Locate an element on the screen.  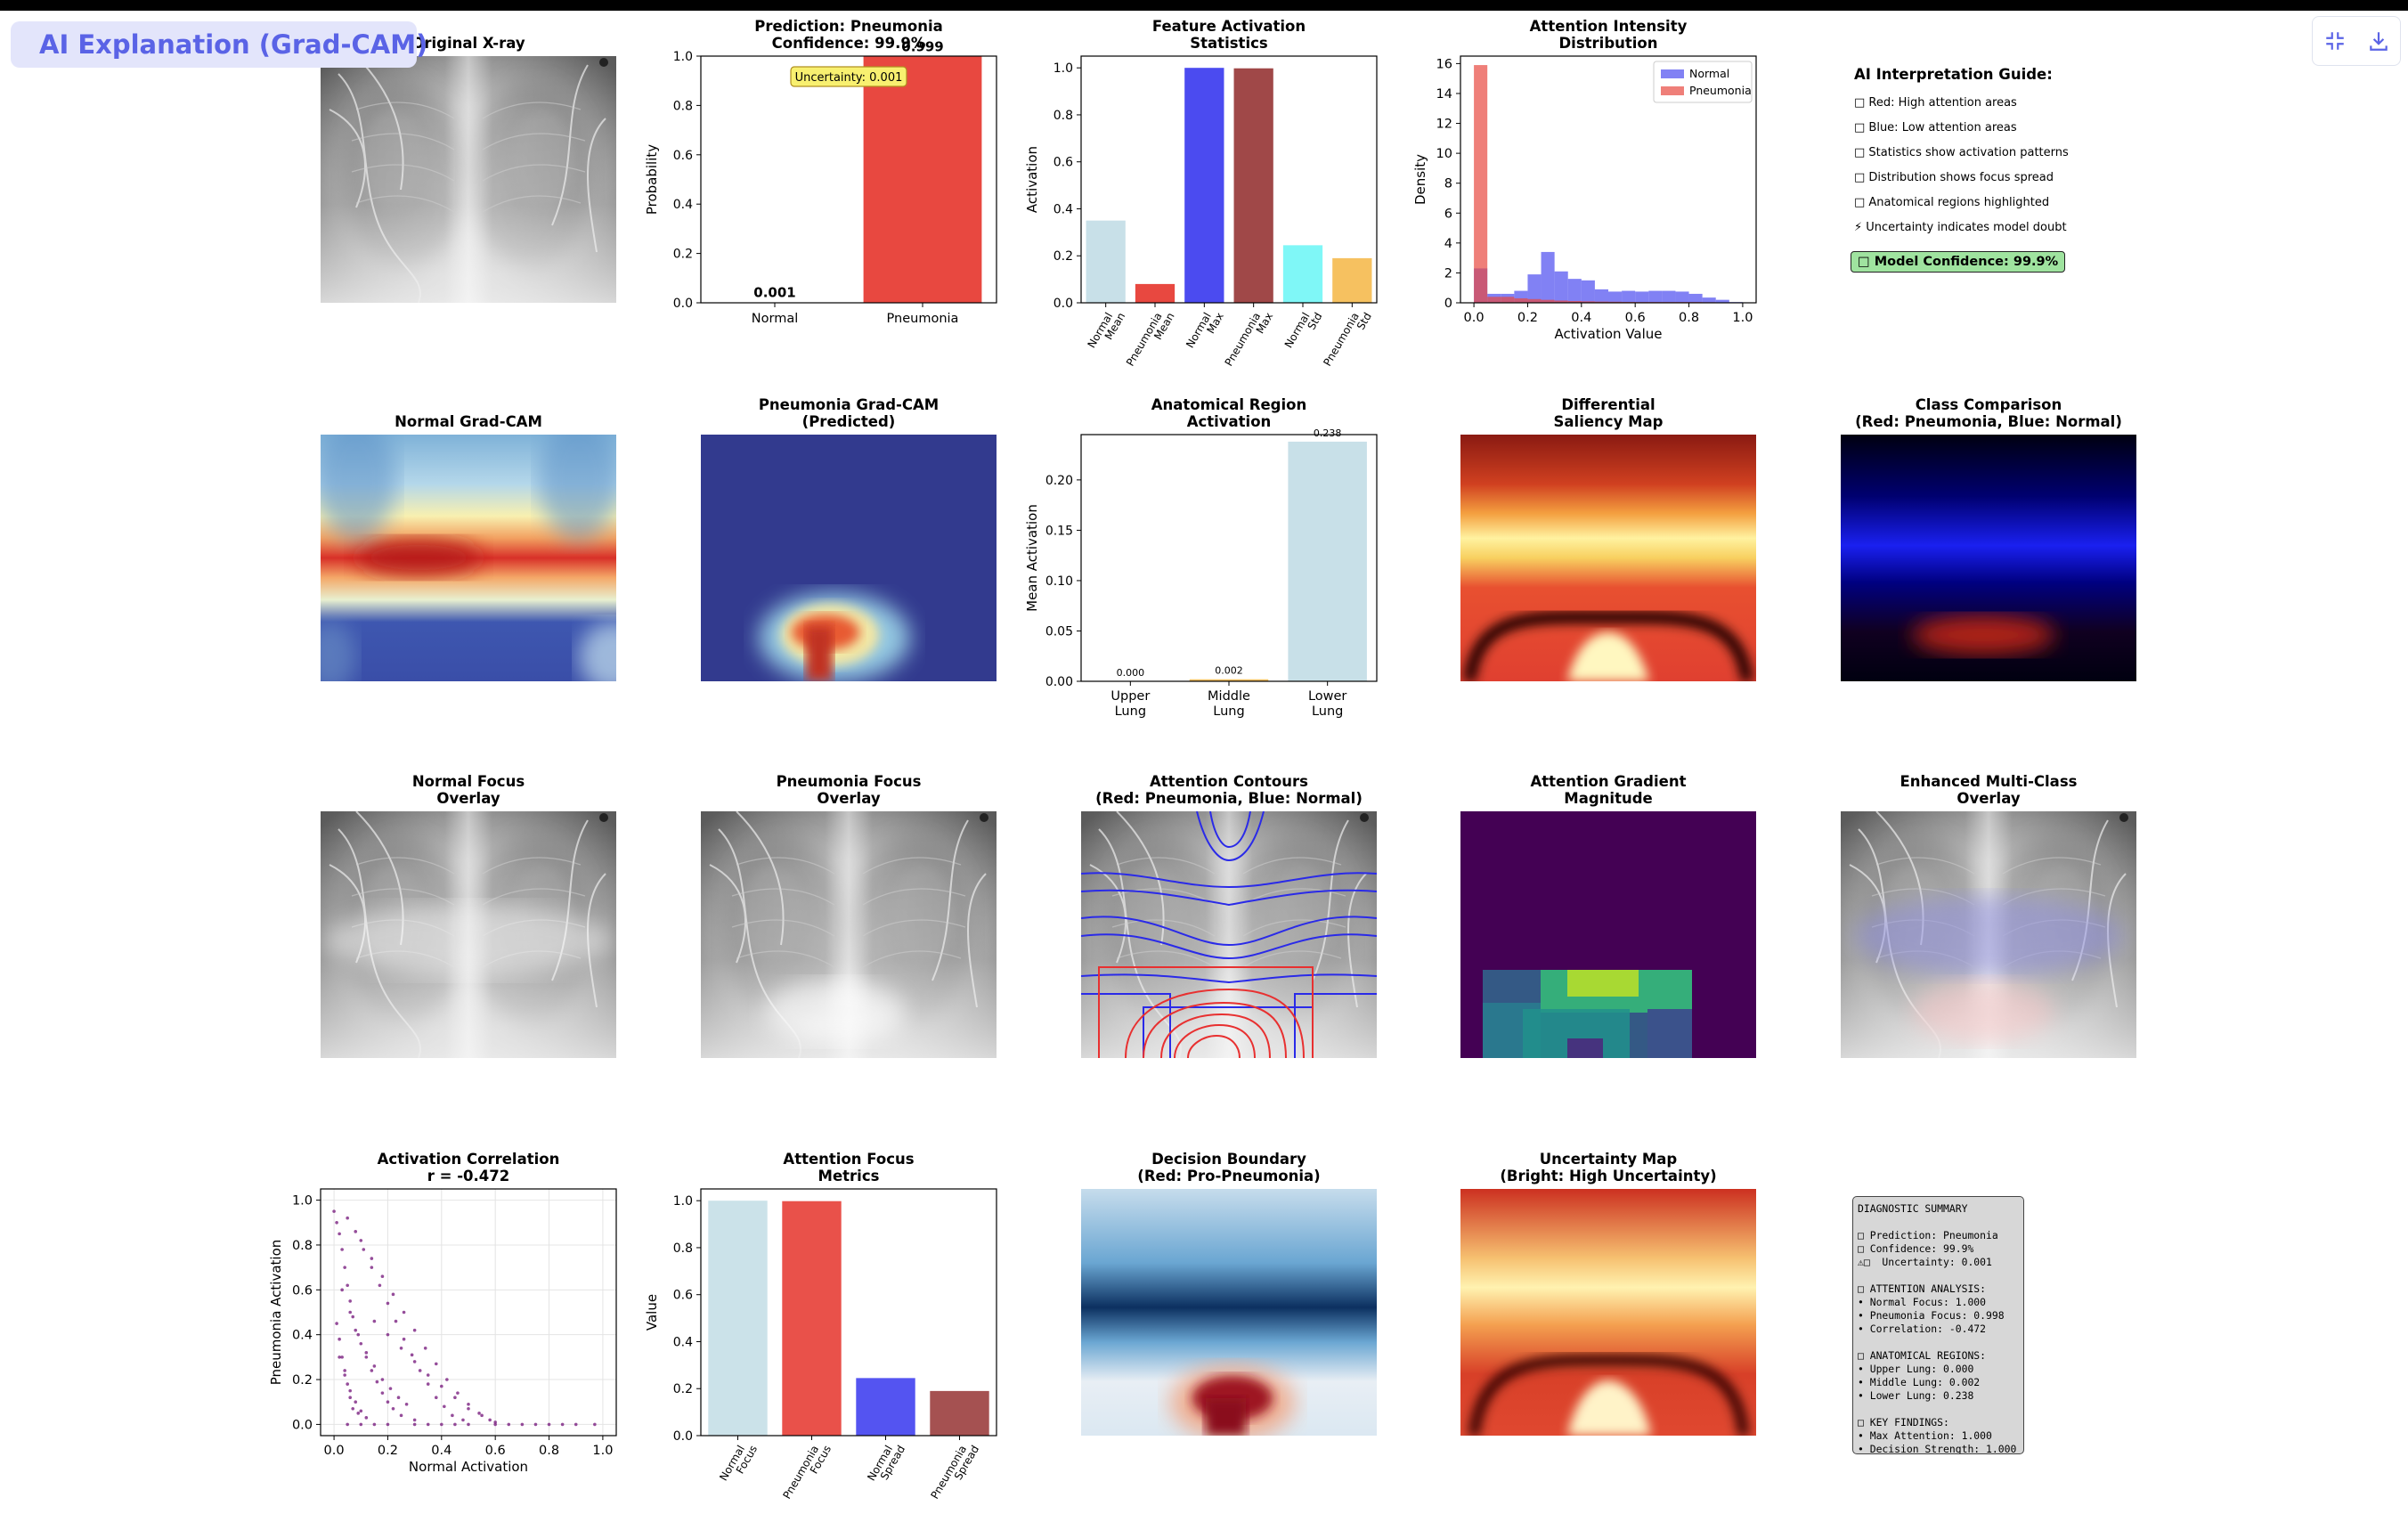
gradient-title: Attention Gradient is located at coordinates (1609, 781).